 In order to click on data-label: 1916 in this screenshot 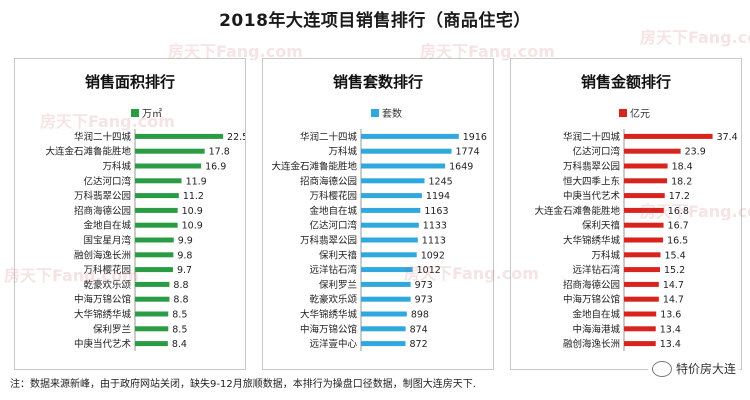, I will do `click(475, 137)`.